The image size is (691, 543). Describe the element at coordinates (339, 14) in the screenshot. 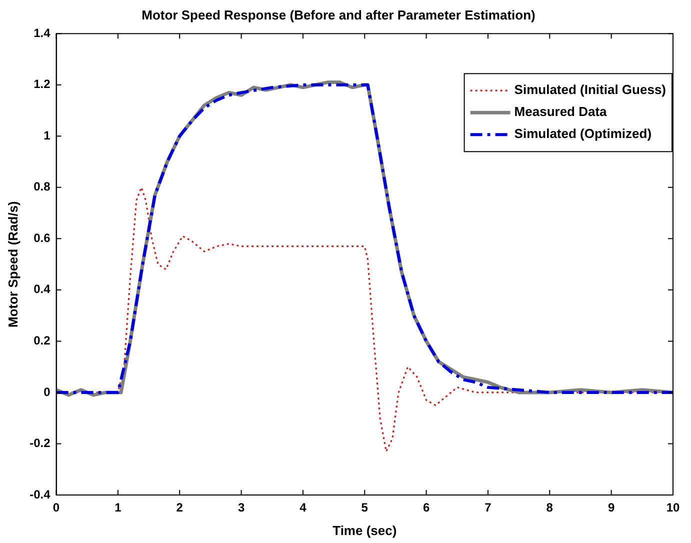

I see `chart-title: Motor Speed Response (Before and after Parameter Estimation)` at that location.